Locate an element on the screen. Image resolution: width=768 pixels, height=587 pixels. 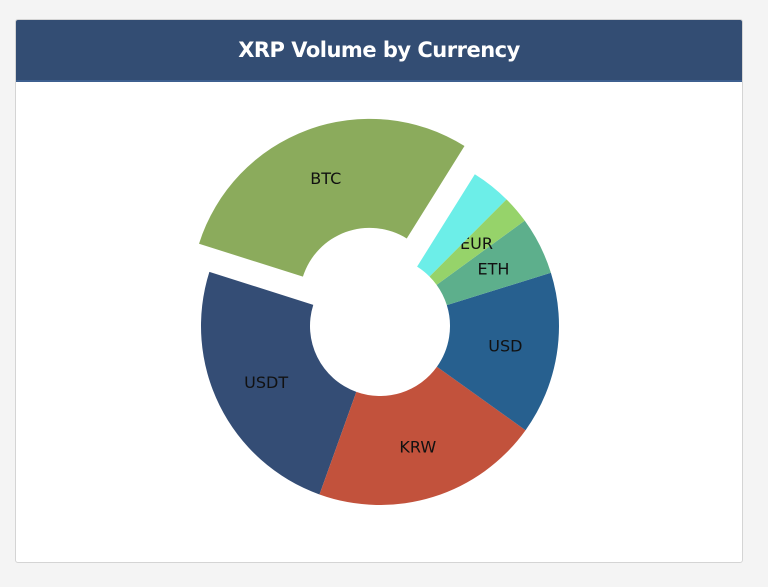
slice-btc is located at coordinates (332, 197).